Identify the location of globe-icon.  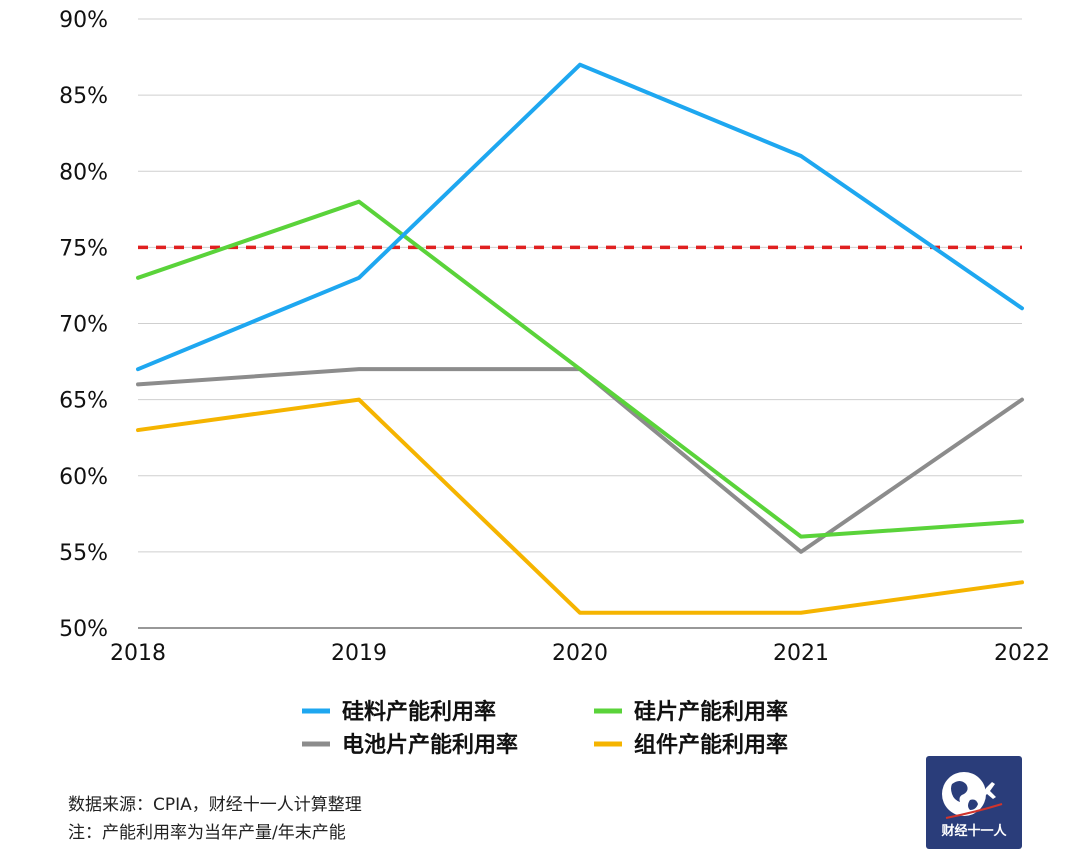
(972, 795).